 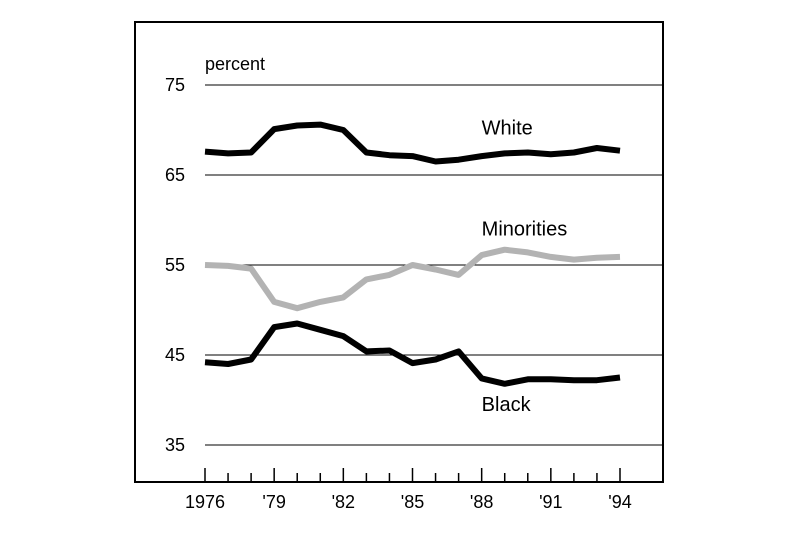 What do you see at coordinates (273, 502) in the screenshot?
I see `x-tick-label-1979: '79` at bounding box center [273, 502].